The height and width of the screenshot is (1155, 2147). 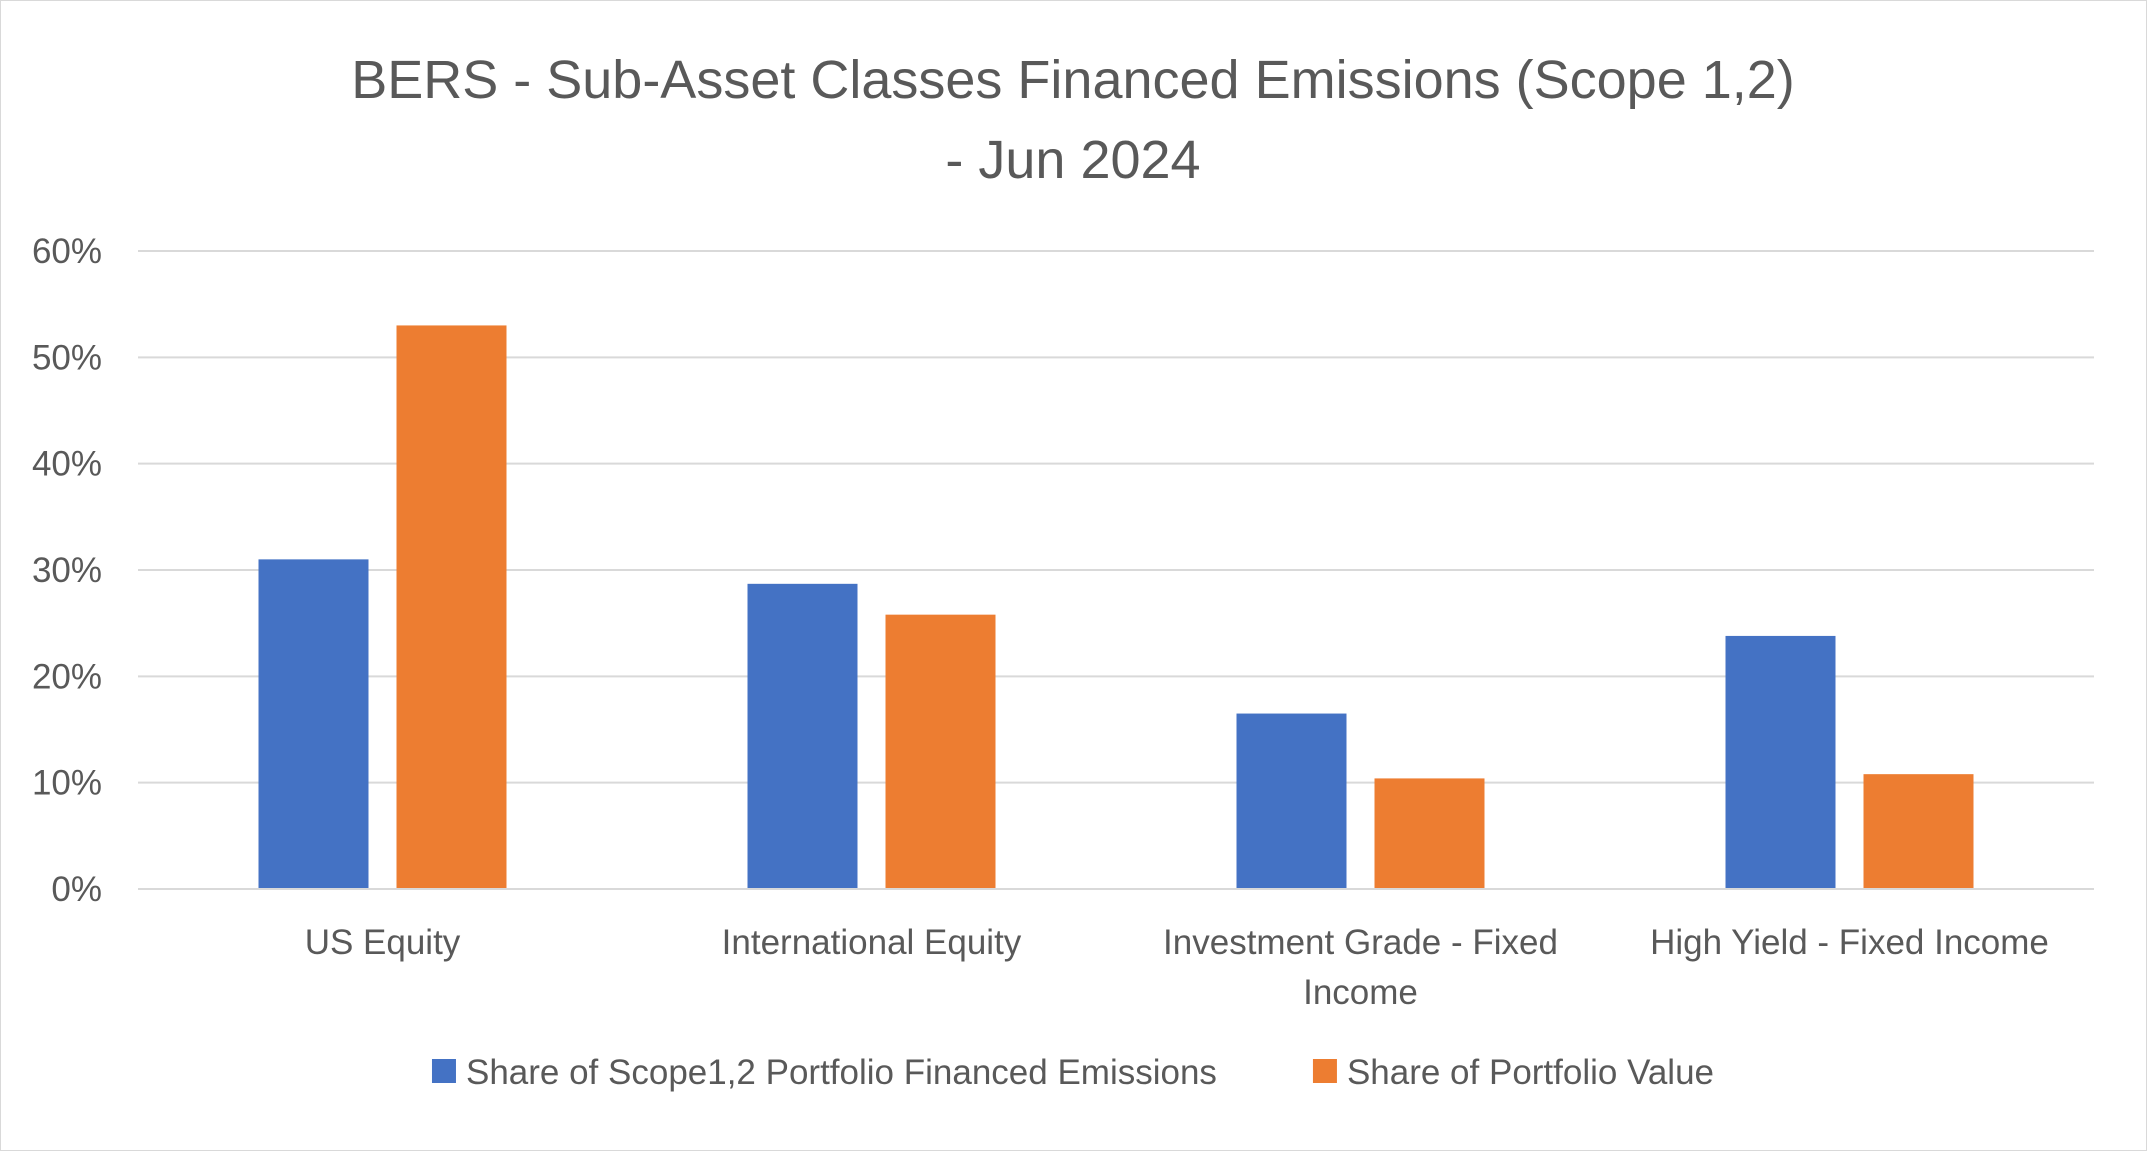 What do you see at coordinates (1360, 992) in the screenshot?
I see `x-category-label: Income` at bounding box center [1360, 992].